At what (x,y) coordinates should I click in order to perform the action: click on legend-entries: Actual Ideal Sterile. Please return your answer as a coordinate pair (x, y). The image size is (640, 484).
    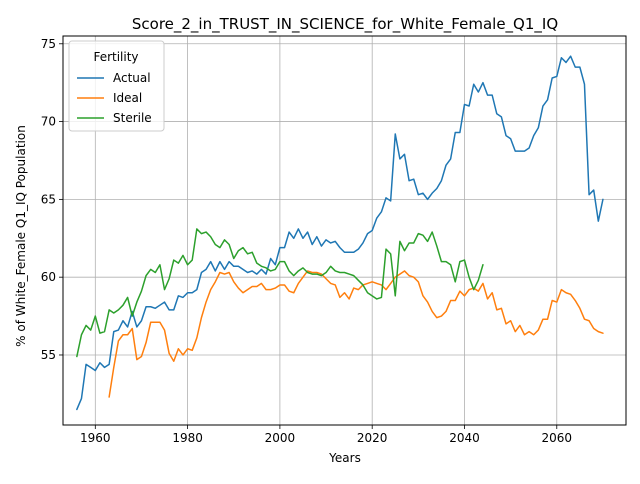
    Looking at the image, I should click on (114, 98).